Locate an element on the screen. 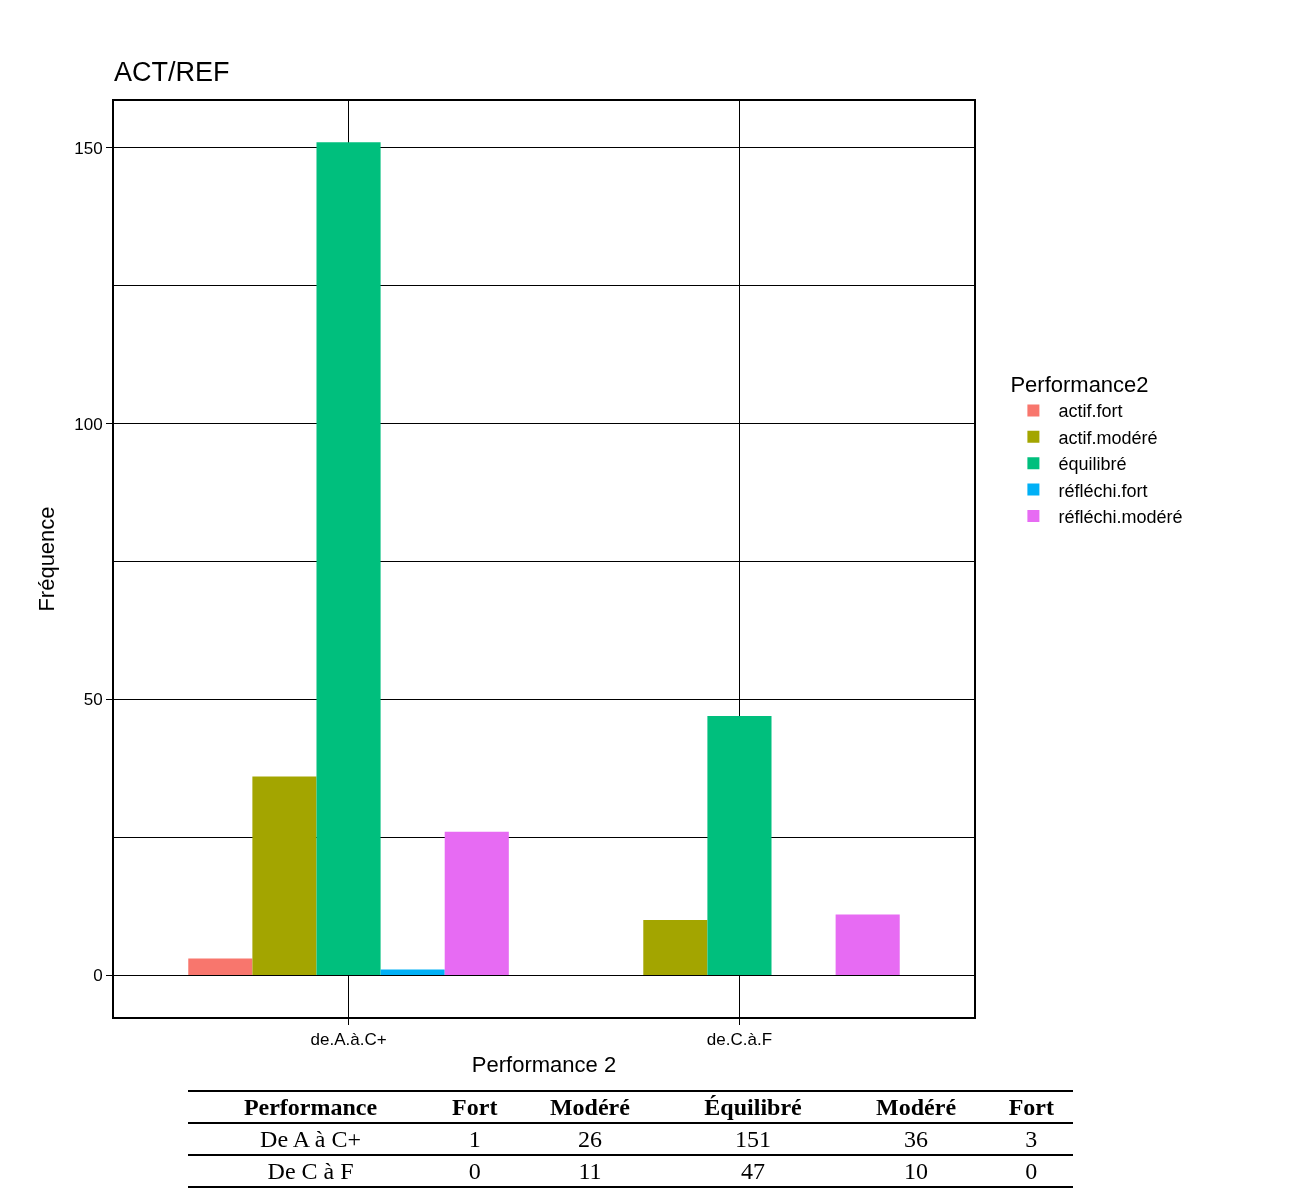 The height and width of the screenshot is (1196, 1295). text: 3 is located at coordinates (1031, 1139).